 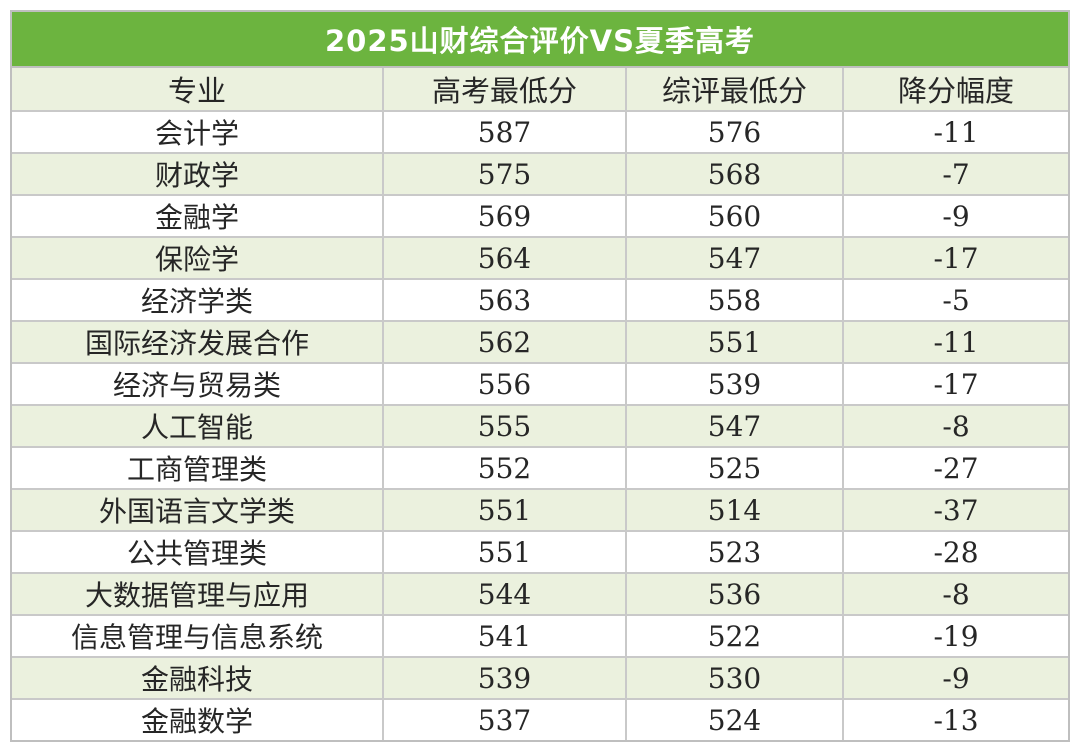 What do you see at coordinates (198, 510) in the screenshot?
I see `major-cell: 外国语言文学类` at bounding box center [198, 510].